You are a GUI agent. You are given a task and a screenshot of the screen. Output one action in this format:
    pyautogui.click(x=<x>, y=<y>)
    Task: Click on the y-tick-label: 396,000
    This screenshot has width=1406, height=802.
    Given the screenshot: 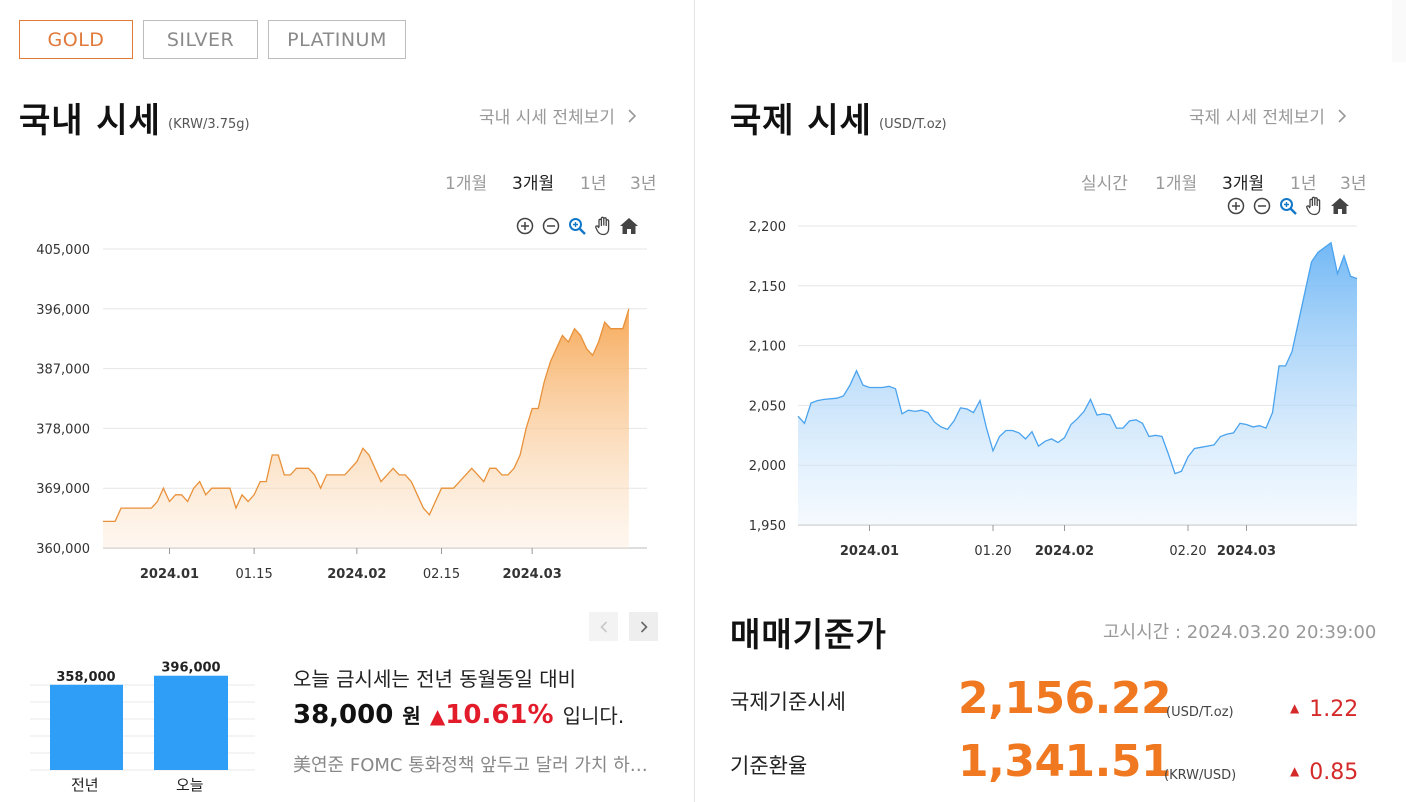 What is the action you would take?
    pyautogui.click(x=63, y=310)
    